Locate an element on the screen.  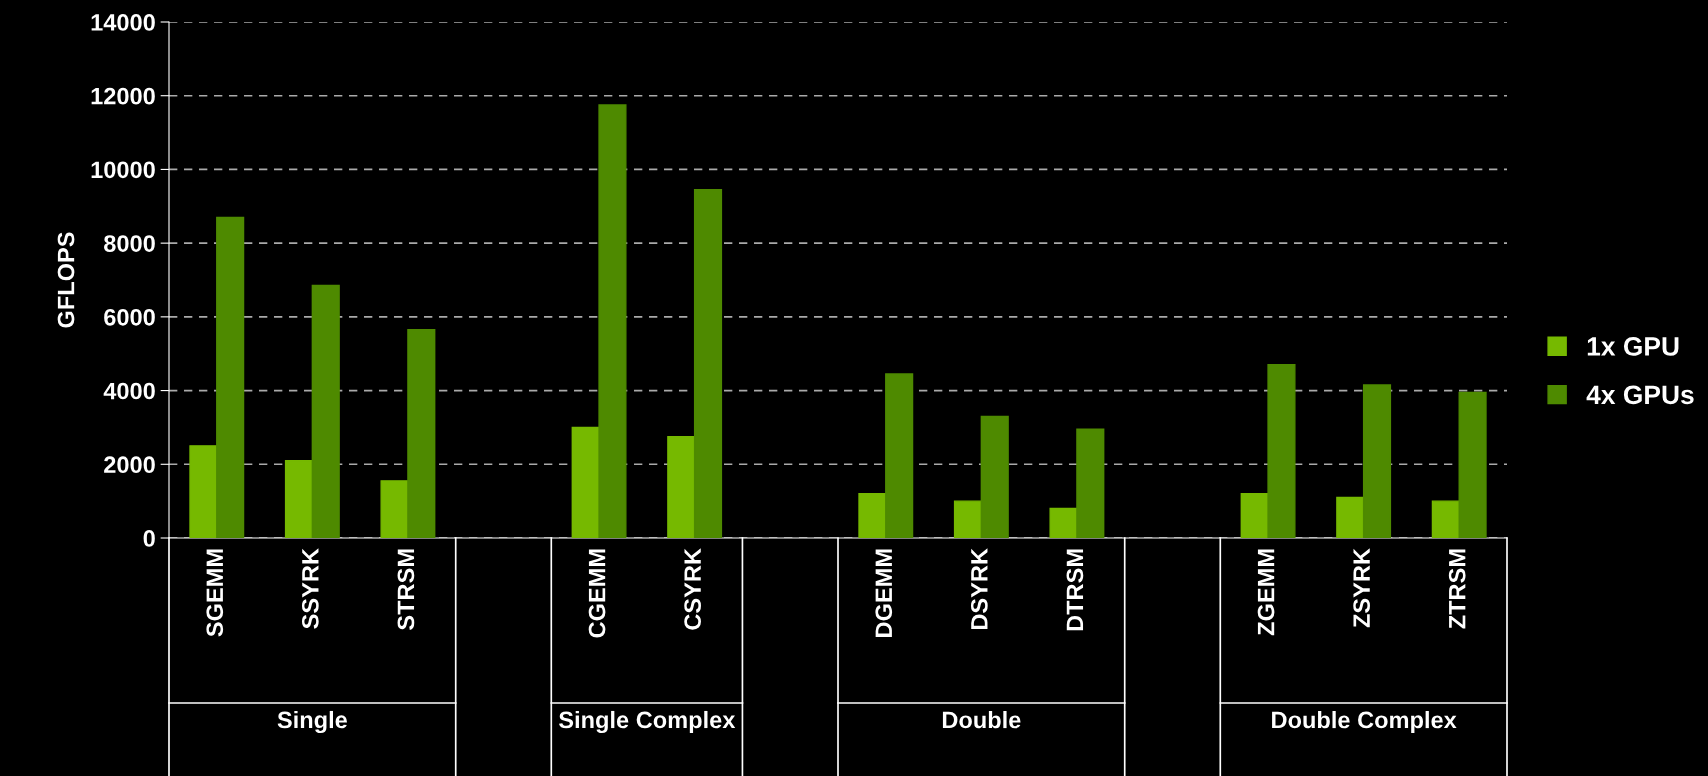
text: Double Complex is located at coordinates (1364, 722).